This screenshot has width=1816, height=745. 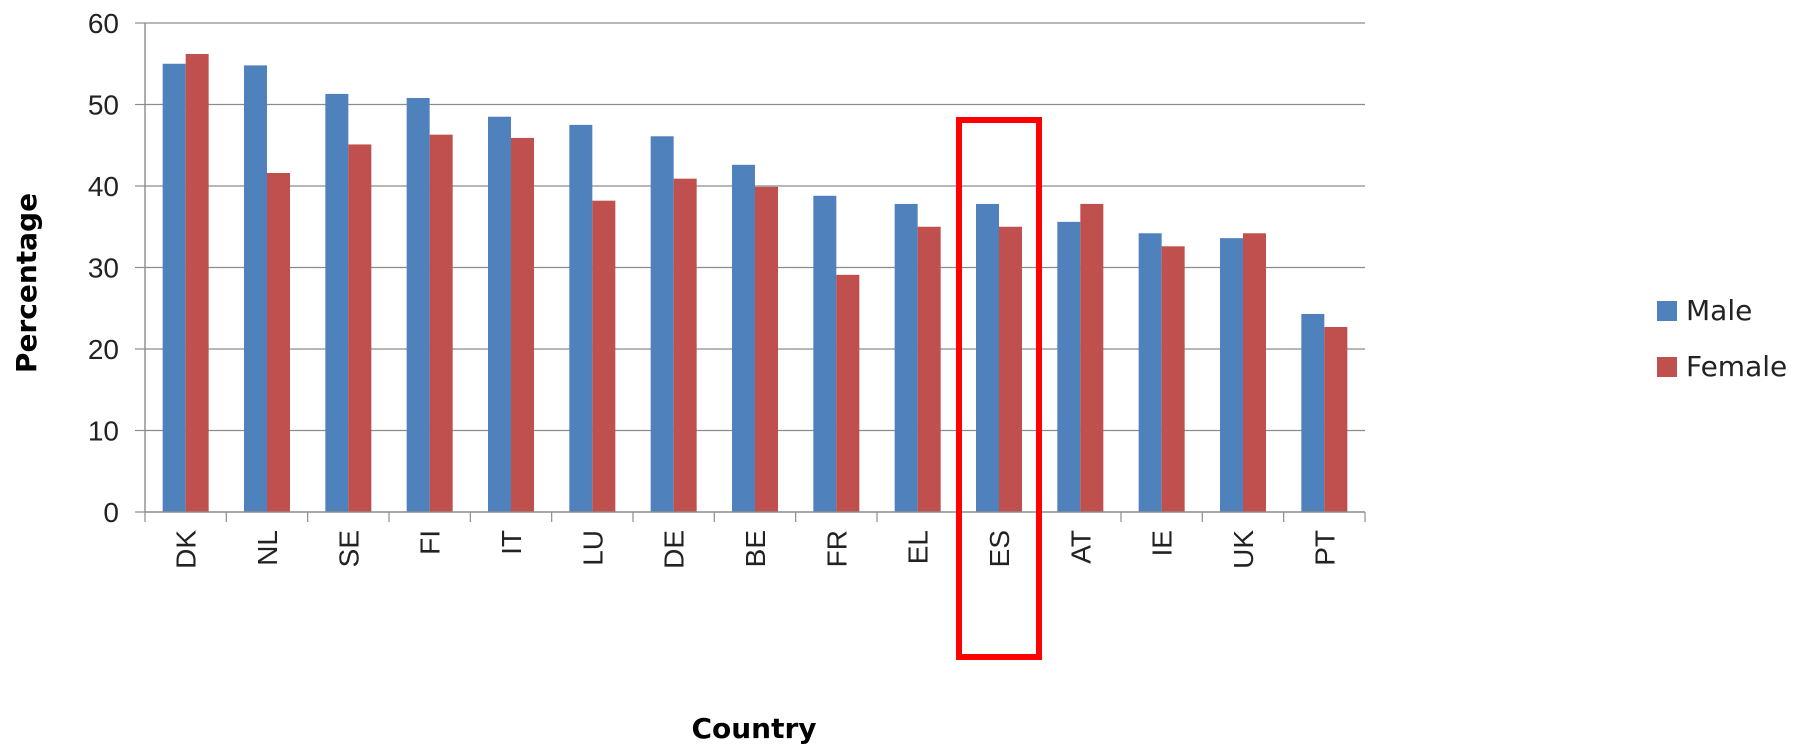 I want to click on x-tick-label-fi: FI, so click(x=430, y=542).